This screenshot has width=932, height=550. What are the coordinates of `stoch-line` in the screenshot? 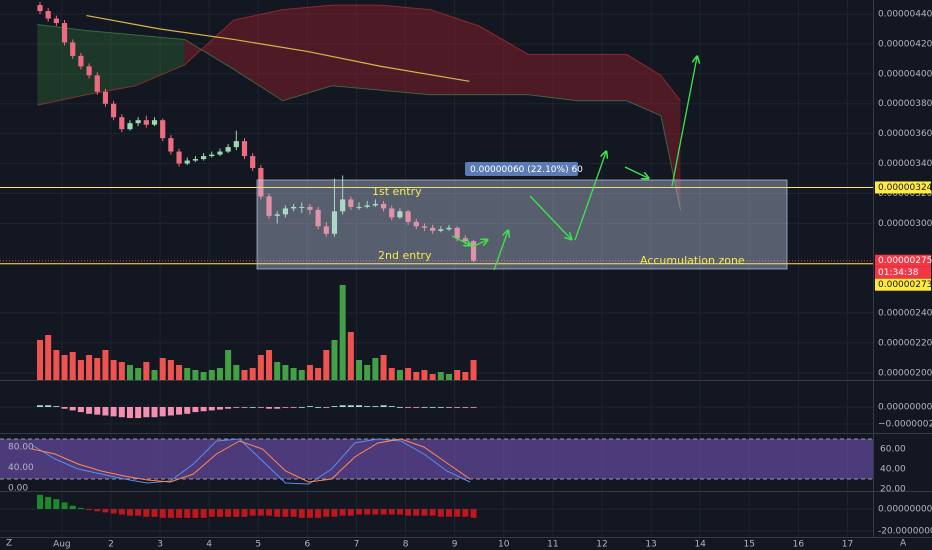 It's located at (251, 461).